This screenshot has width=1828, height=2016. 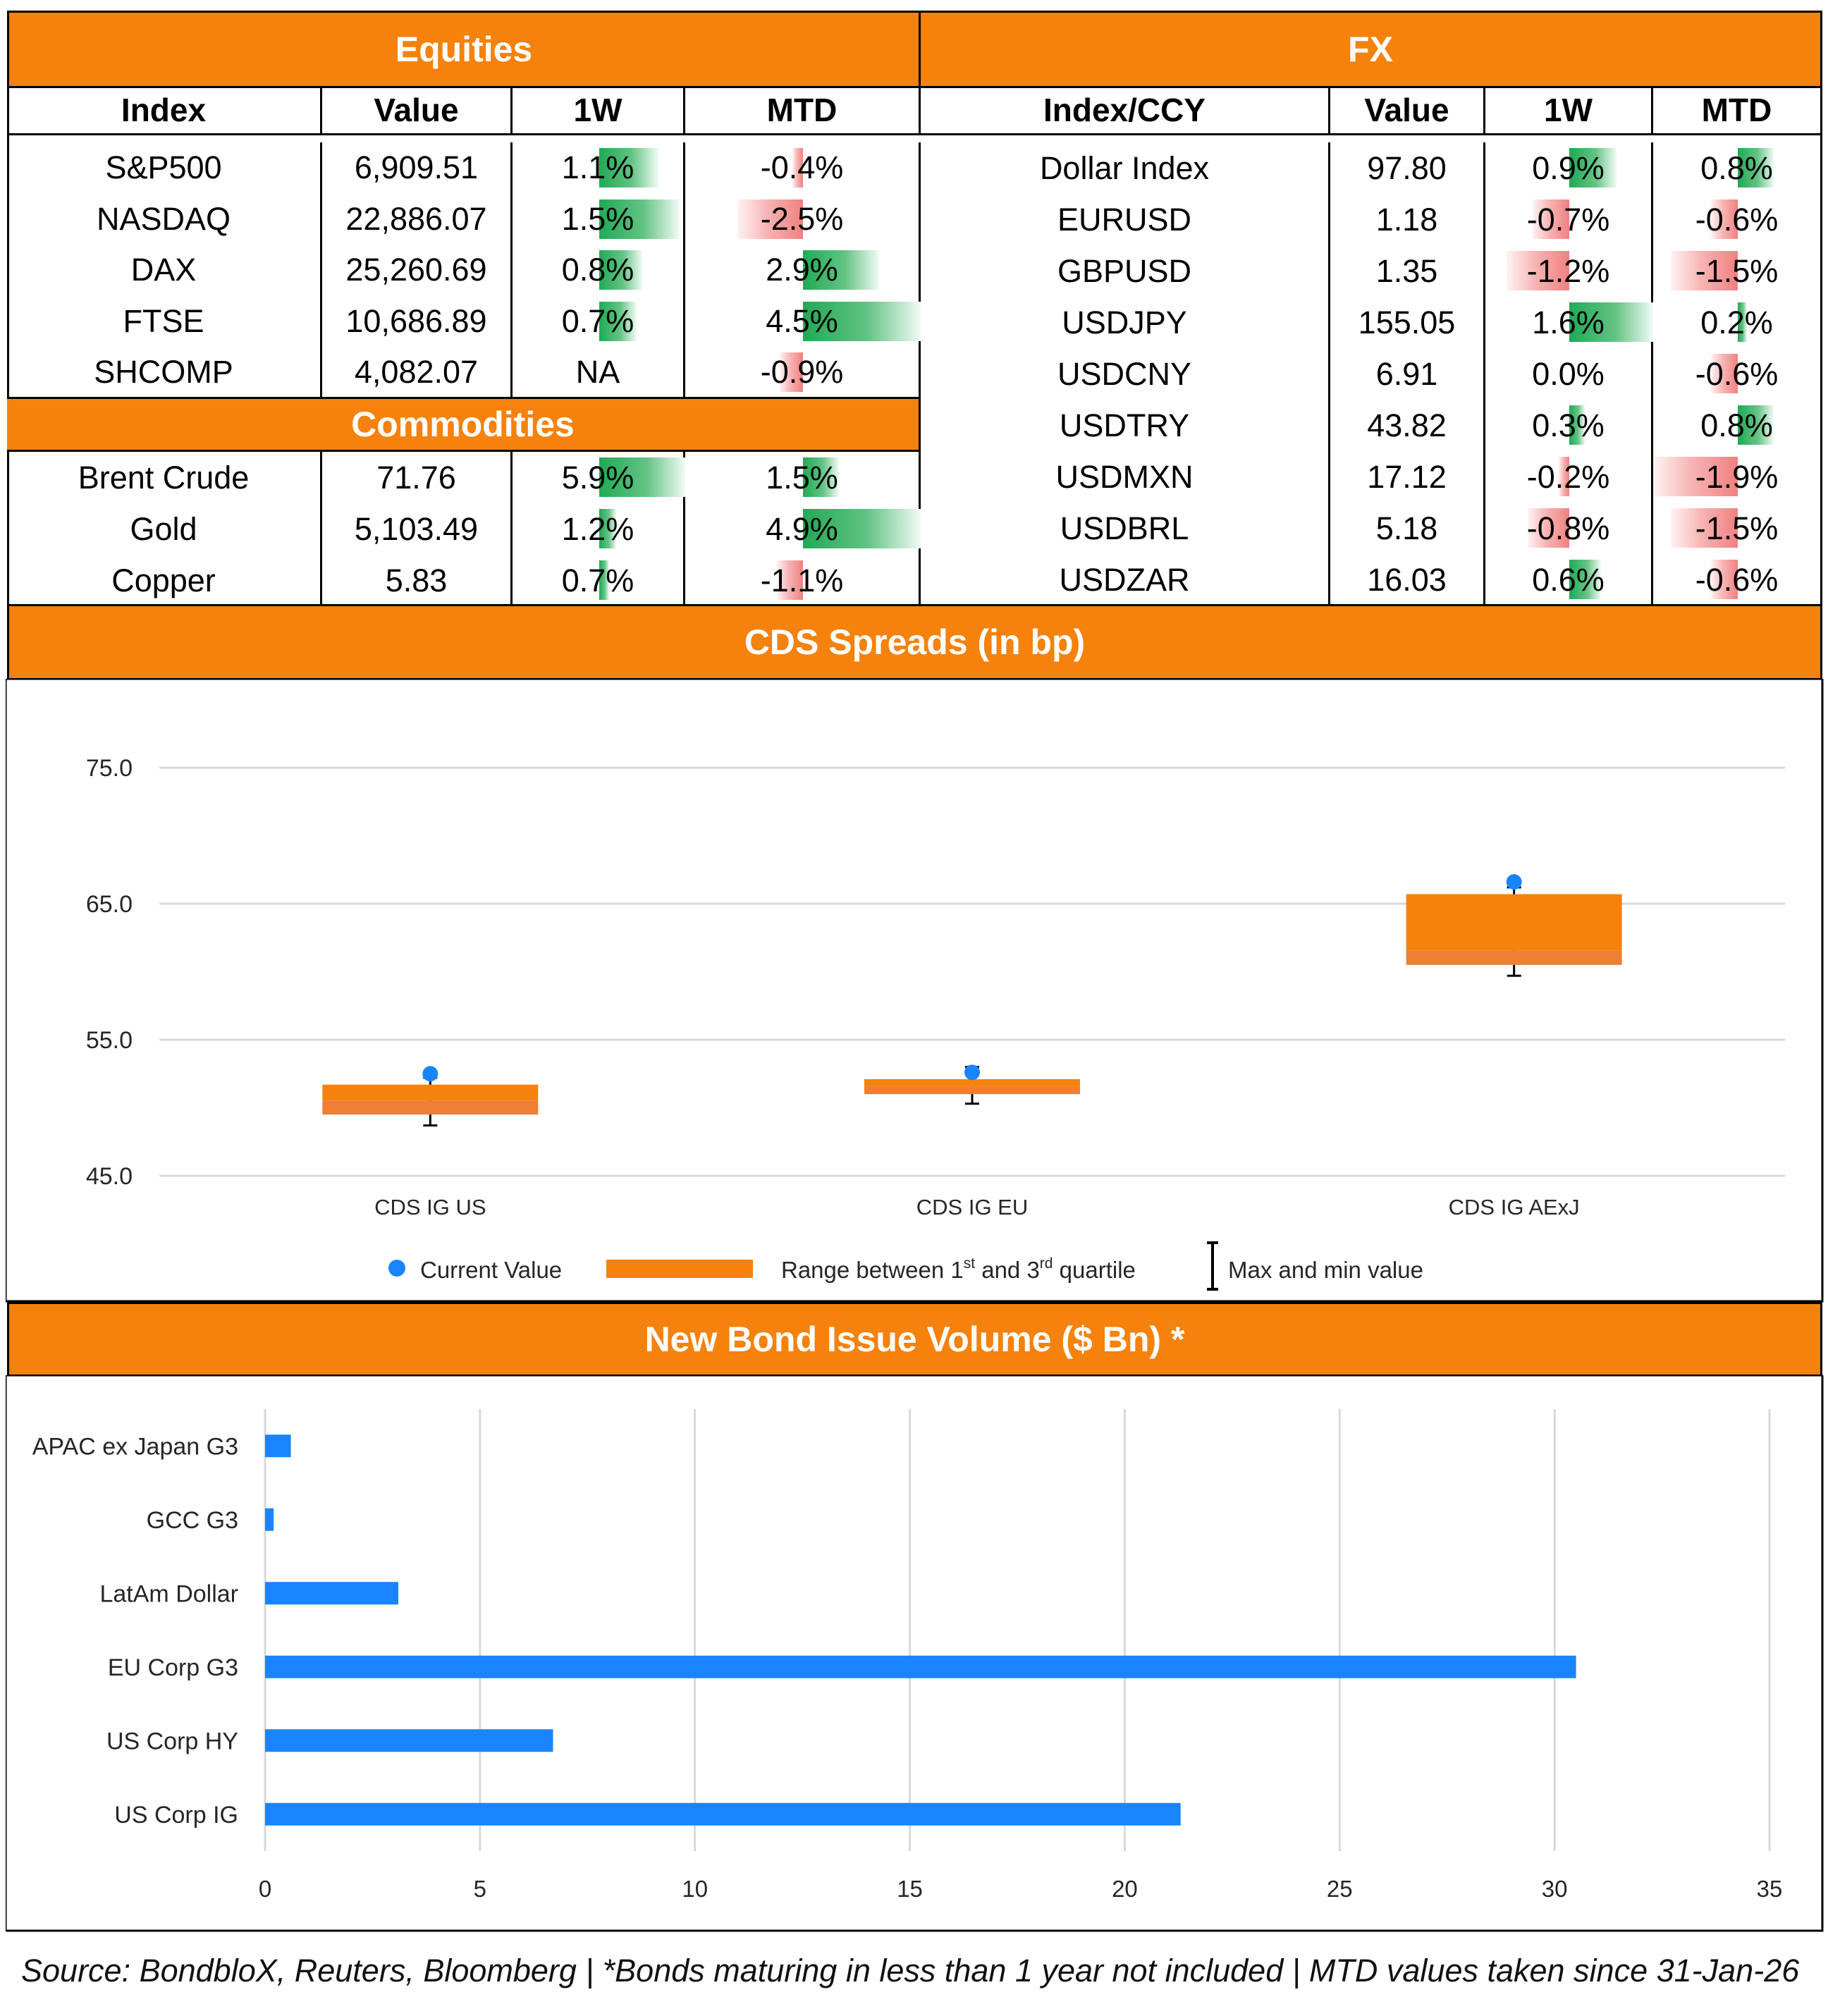 I want to click on commodities-name-text: Gold, so click(x=163, y=528).